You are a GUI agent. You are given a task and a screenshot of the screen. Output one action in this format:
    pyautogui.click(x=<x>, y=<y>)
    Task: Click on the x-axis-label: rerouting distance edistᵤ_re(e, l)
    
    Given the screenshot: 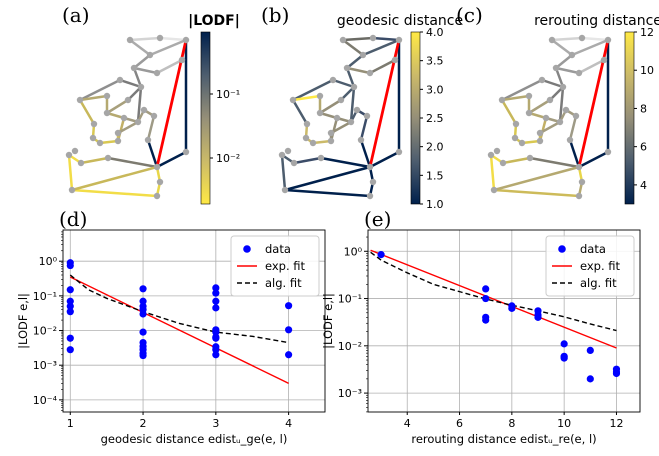 What is the action you would take?
    pyautogui.click(x=503, y=439)
    